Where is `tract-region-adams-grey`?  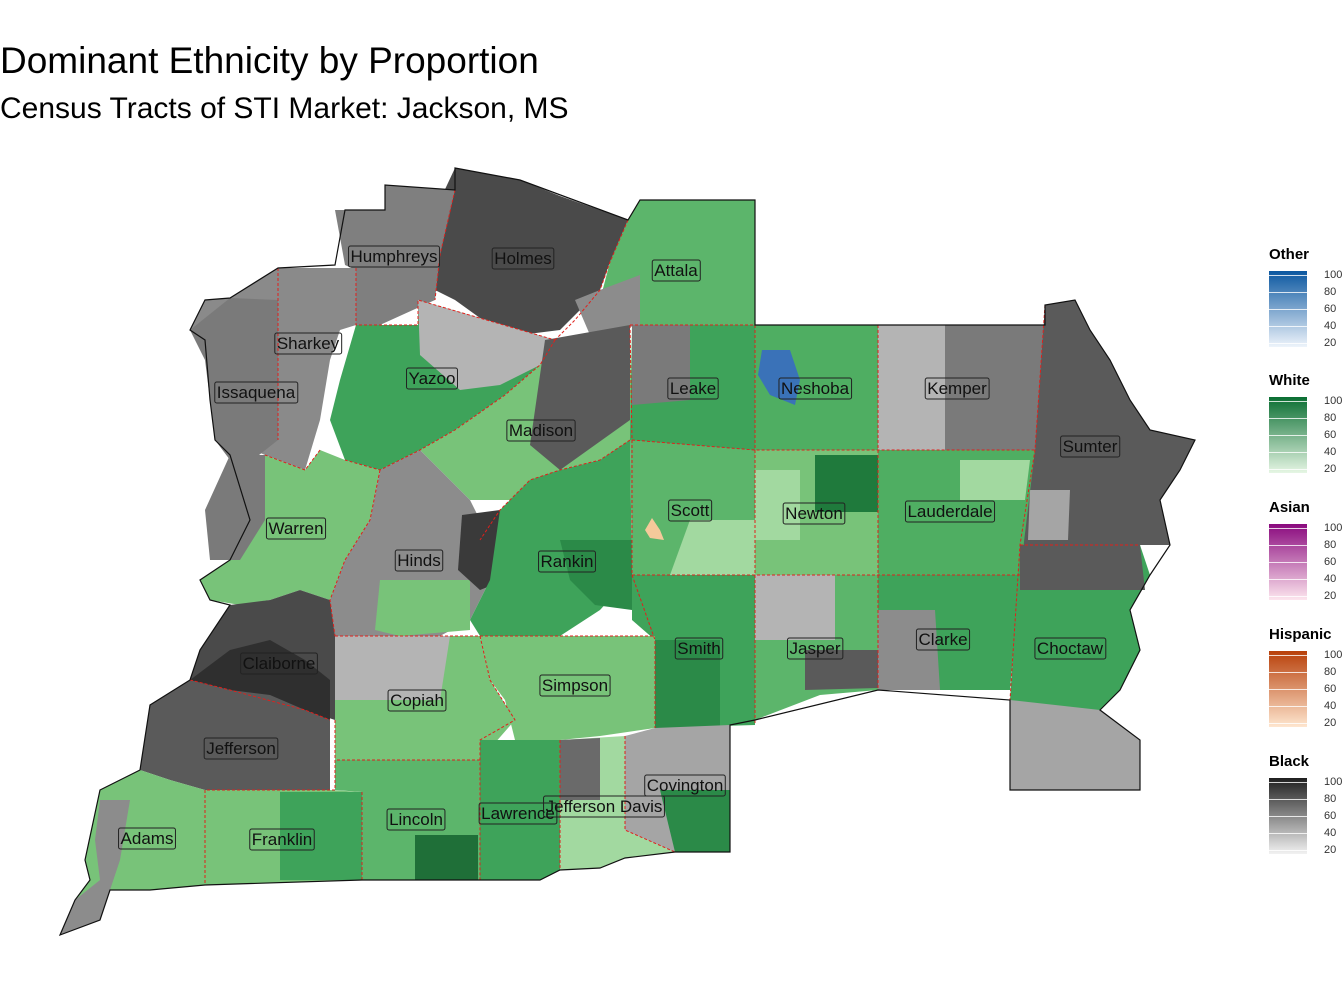 tract-region-adams-grey is located at coordinates (95, 867).